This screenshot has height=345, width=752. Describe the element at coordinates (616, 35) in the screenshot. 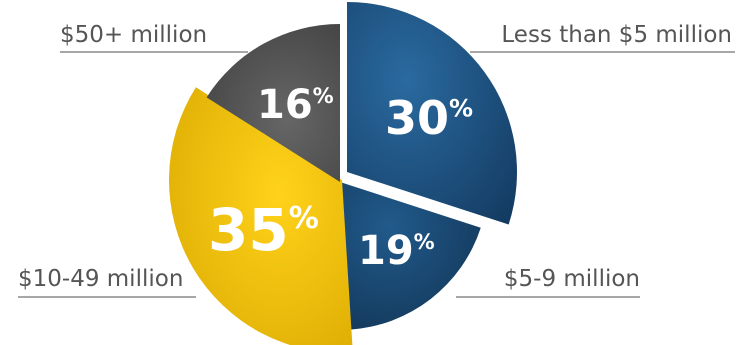

I see `category-label-1: Less than $5 million` at that location.